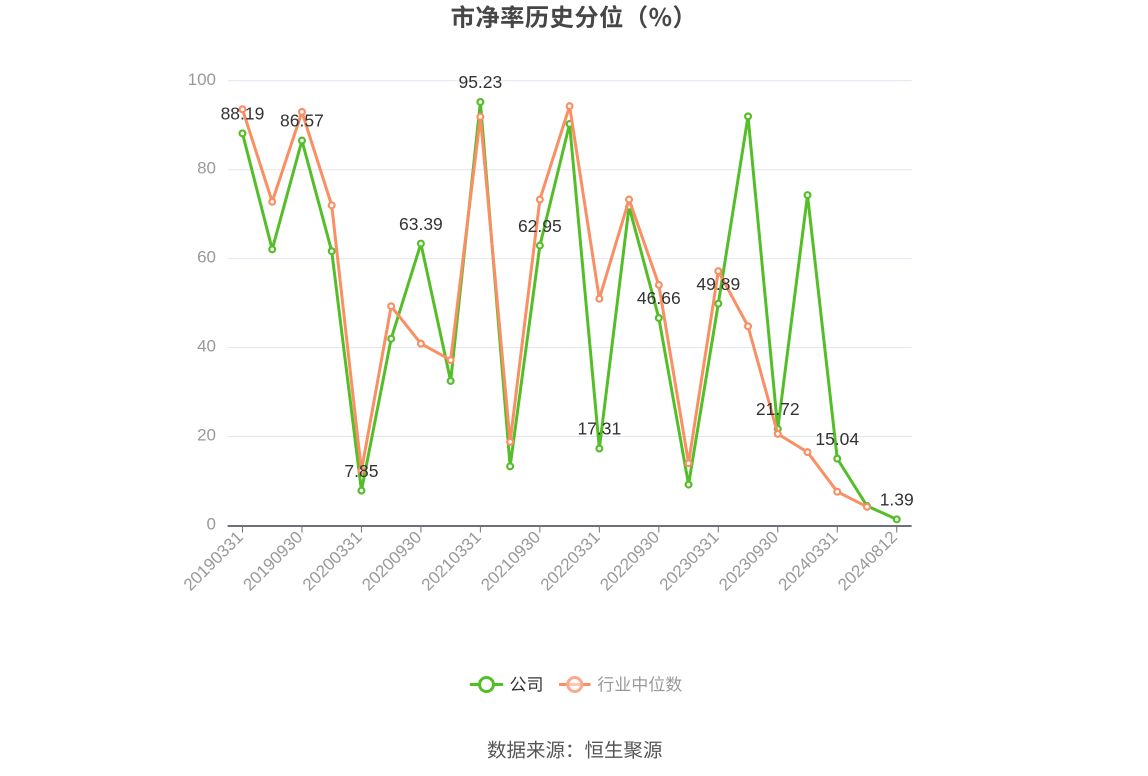 This screenshot has height=776, width=1148. Describe the element at coordinates (243, 114) in the screenshot. I see `svg-text: 88.19` at that location.